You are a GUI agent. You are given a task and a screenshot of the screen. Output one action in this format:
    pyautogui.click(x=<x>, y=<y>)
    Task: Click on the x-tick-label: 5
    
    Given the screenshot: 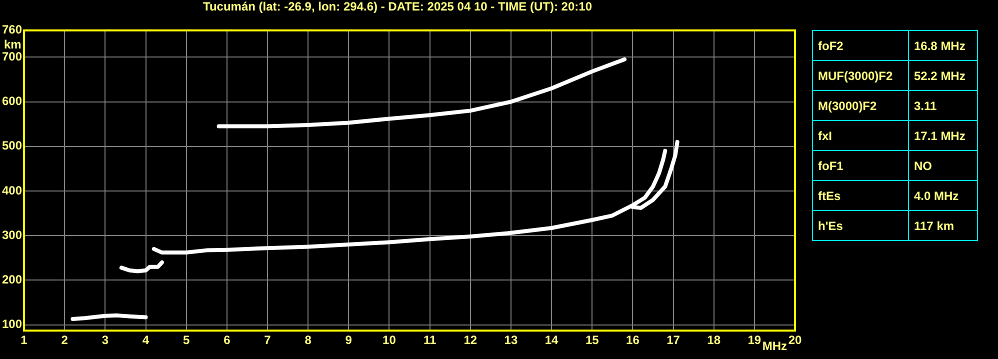 What is the action you would take?
    pyautogui.click(x=186, y=340)
    